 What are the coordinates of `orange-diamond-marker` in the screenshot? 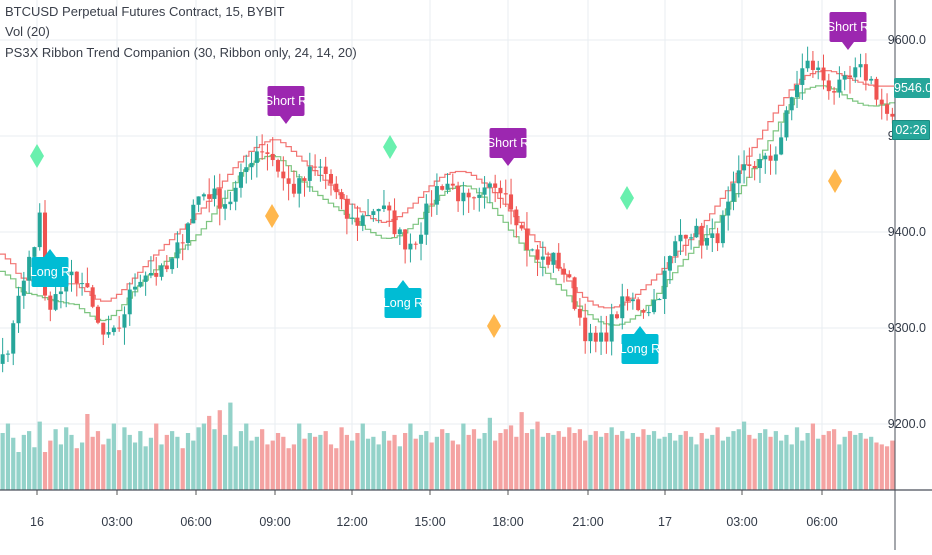 It's located at (272, 216).